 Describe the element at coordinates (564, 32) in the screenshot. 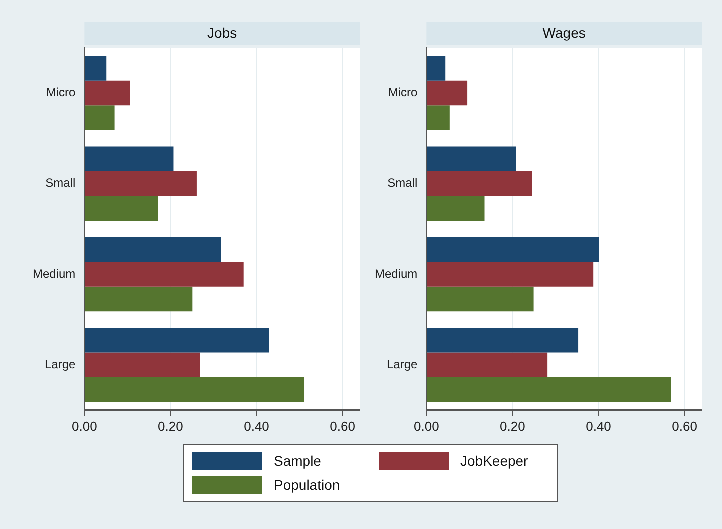

I see `chart-title: Wages` at that location.